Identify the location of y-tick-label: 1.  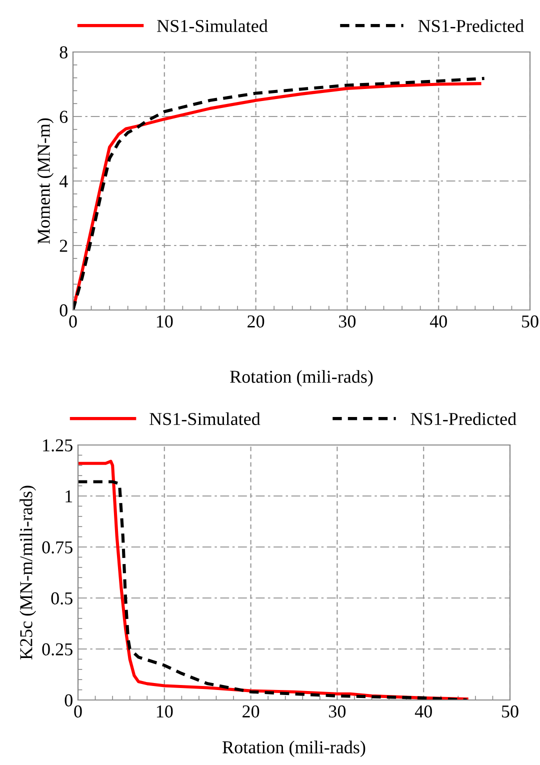
(69, 496).